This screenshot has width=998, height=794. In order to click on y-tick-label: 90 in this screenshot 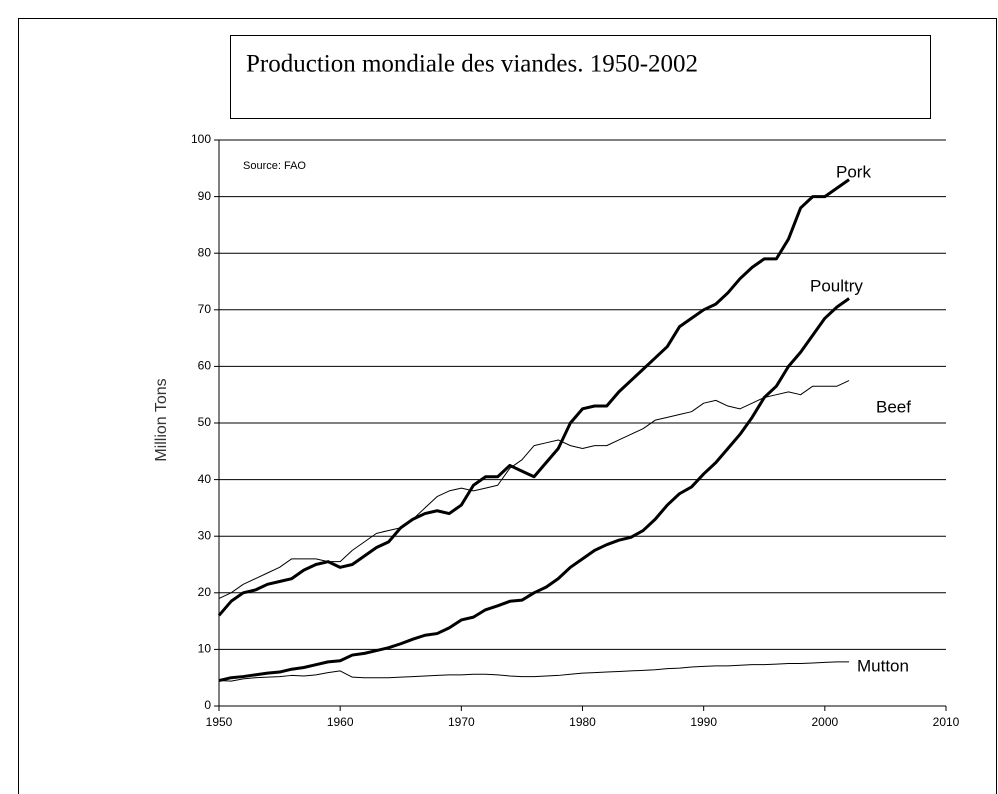, I will do `click(205, 196)`.